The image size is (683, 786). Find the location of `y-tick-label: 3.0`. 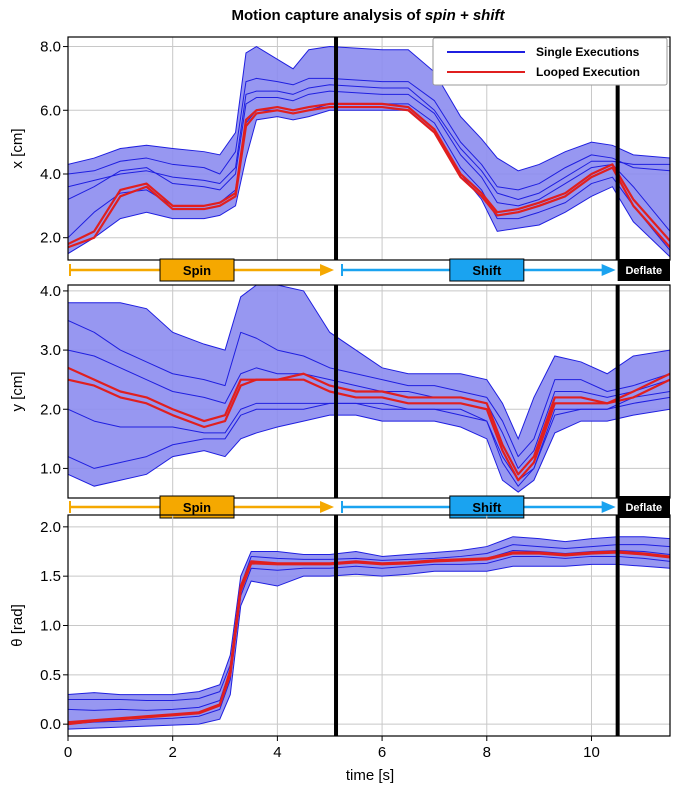

y-tick-label: 3.0 is located at coordinates (50, 350).